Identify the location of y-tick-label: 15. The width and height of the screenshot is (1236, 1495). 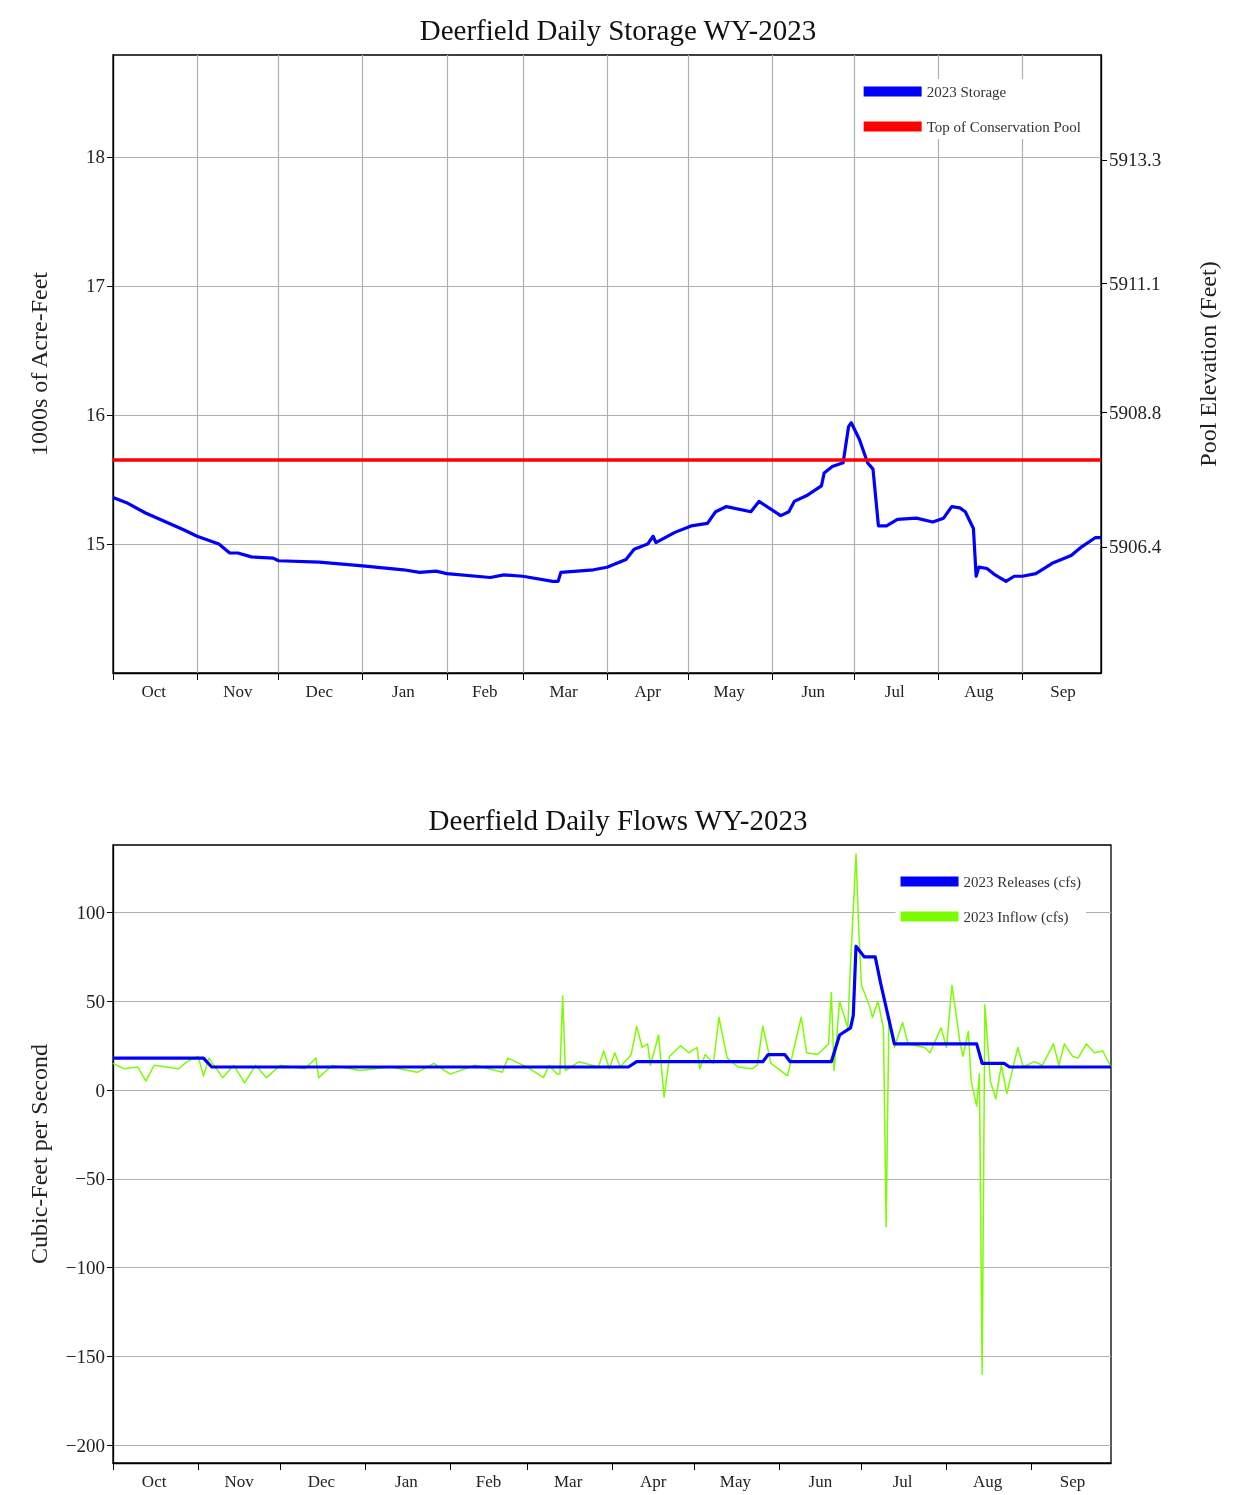
(95, 544).